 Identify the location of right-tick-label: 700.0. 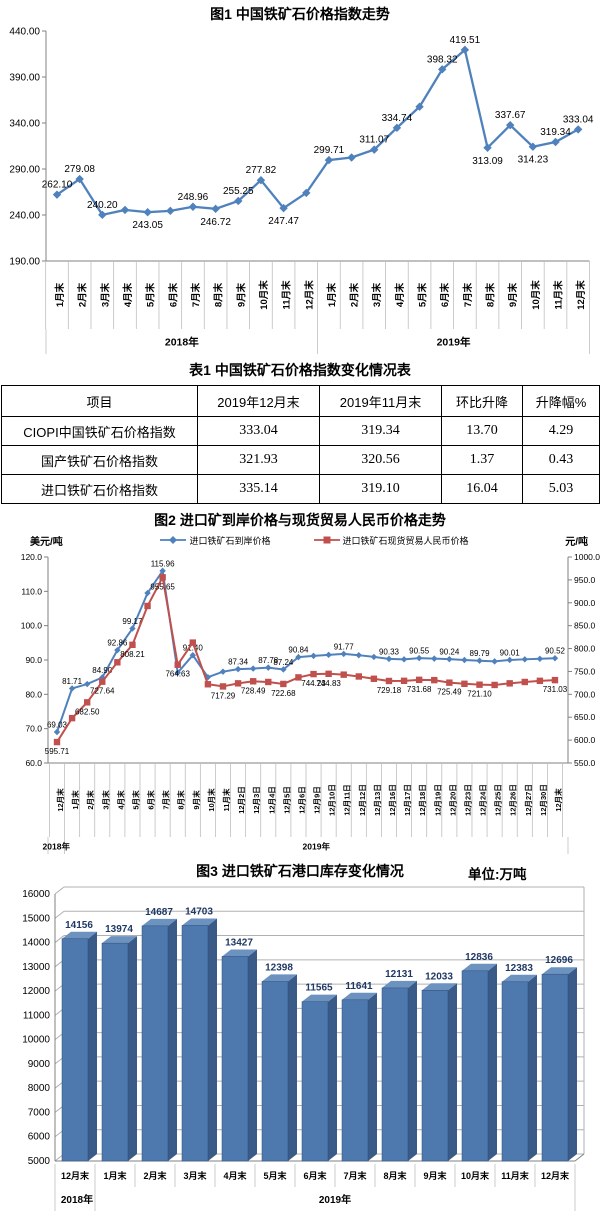
(585, 694).